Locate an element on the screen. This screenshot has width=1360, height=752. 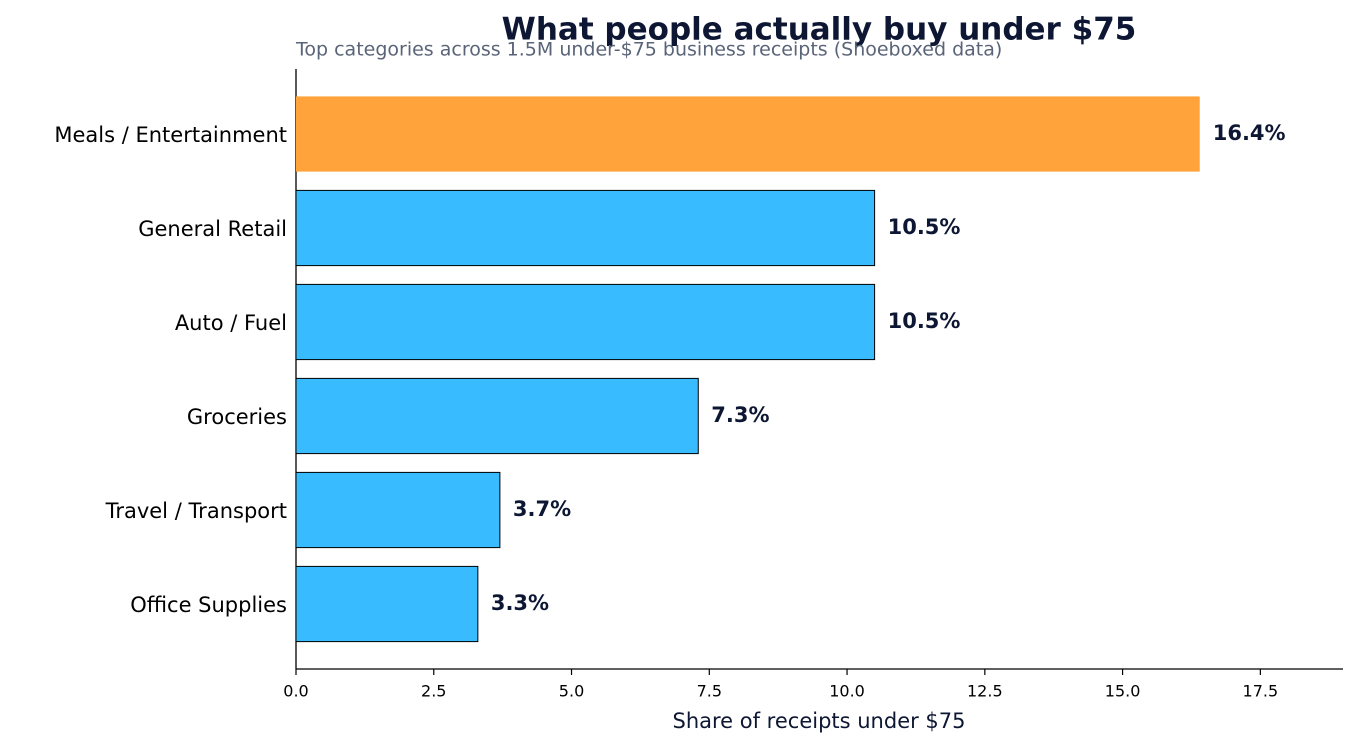
value-label: 3.7% is located at coordinates (542, 509).